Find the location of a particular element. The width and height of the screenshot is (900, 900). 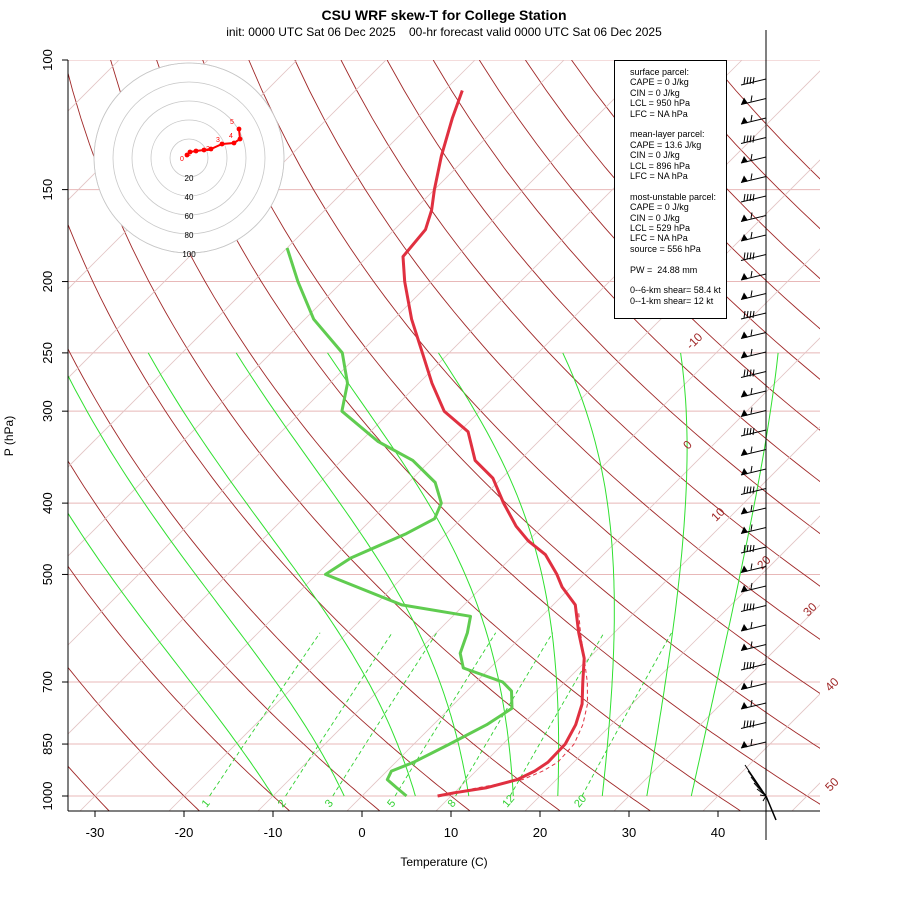

isotherm-label: 30 is located at coordinates (810, 610).